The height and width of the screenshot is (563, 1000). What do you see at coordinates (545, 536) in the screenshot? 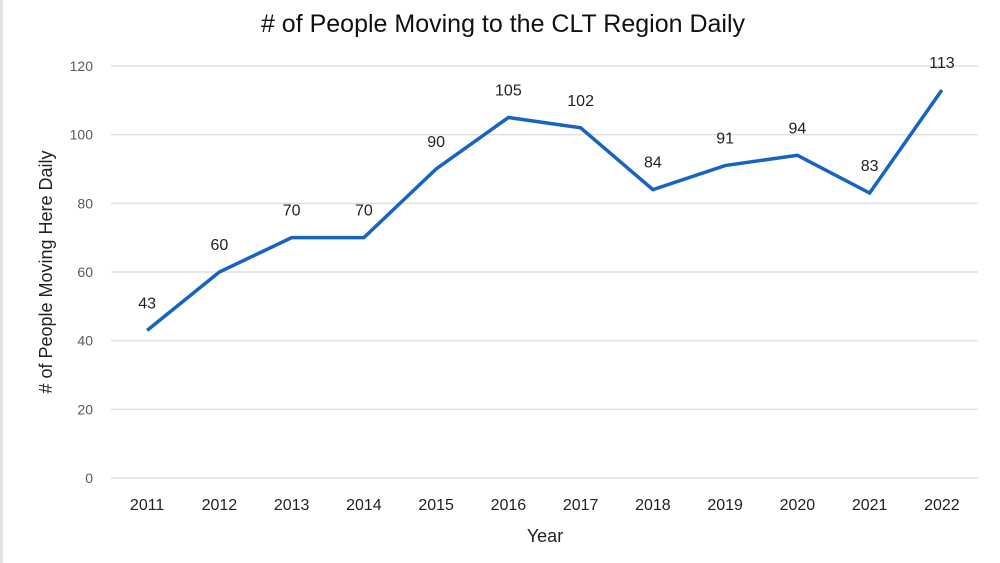
I see `x-axis-label: Year` at bounding box center [545, 536].